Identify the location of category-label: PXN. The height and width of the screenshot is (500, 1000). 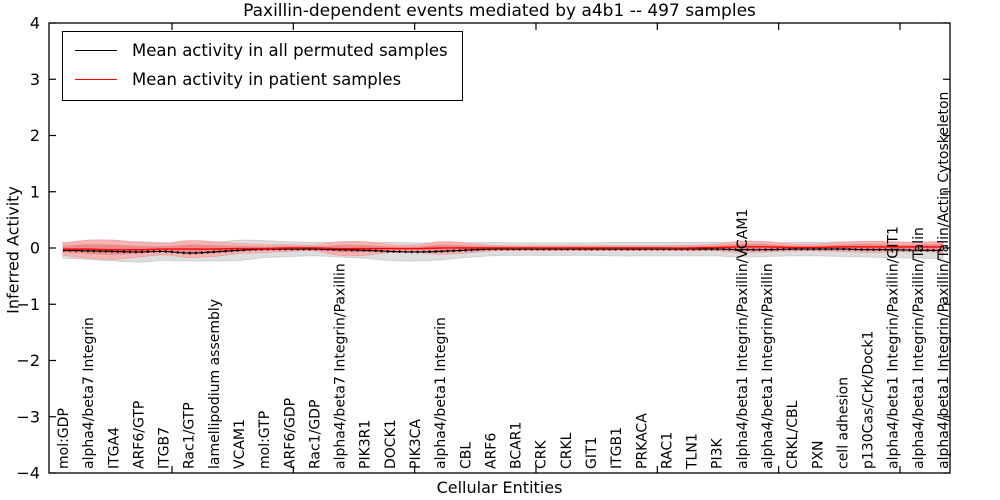
(818, 454).